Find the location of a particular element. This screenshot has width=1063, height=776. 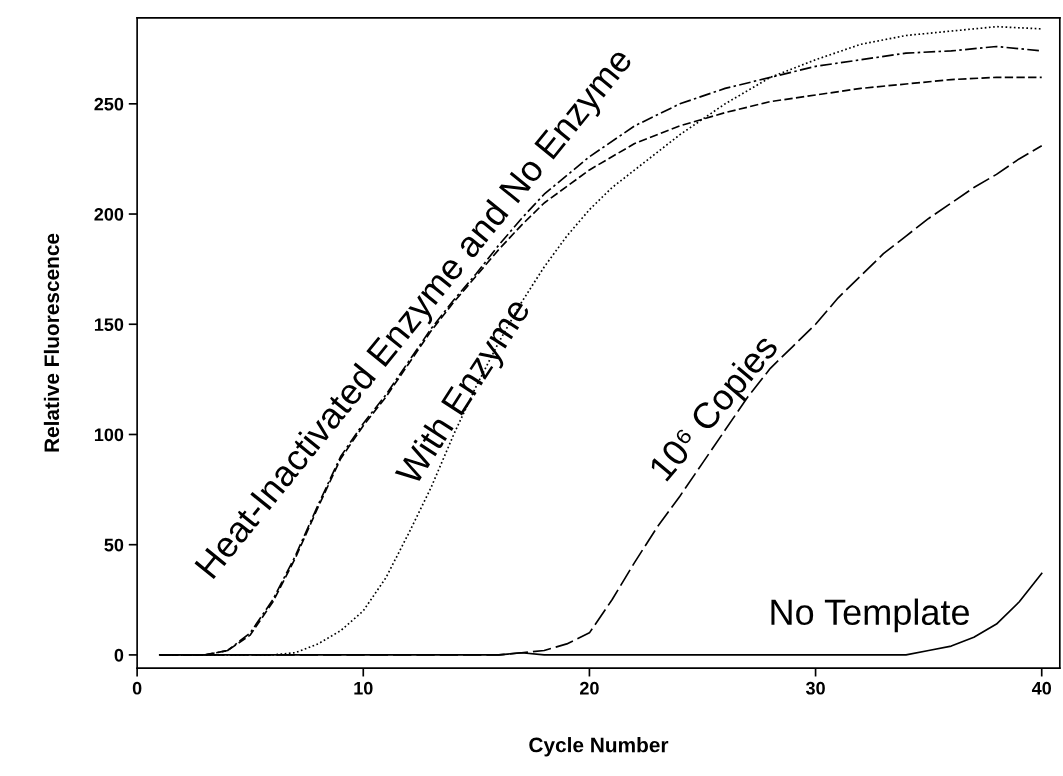

x-tick-label: 20 is located at coordinates (589, 688).